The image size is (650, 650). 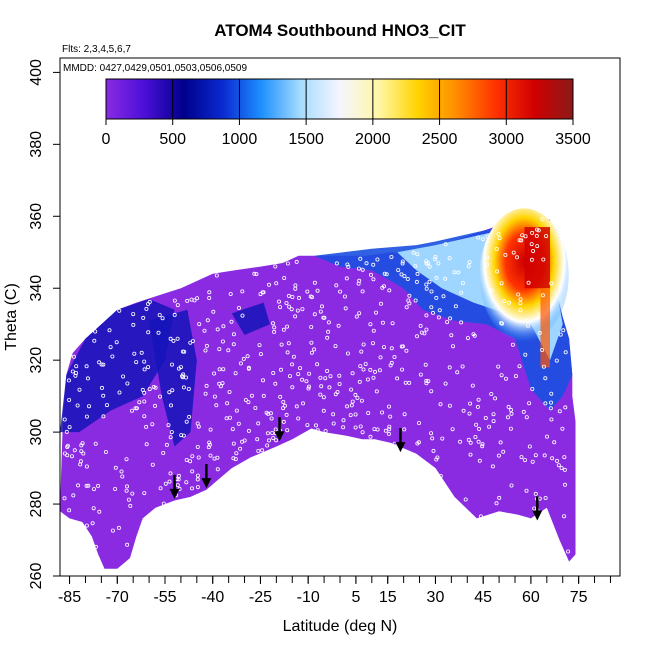 I want to click on chart-title: ATOM4 Southbound HNO3_CIT, so click(x=340, y=30).